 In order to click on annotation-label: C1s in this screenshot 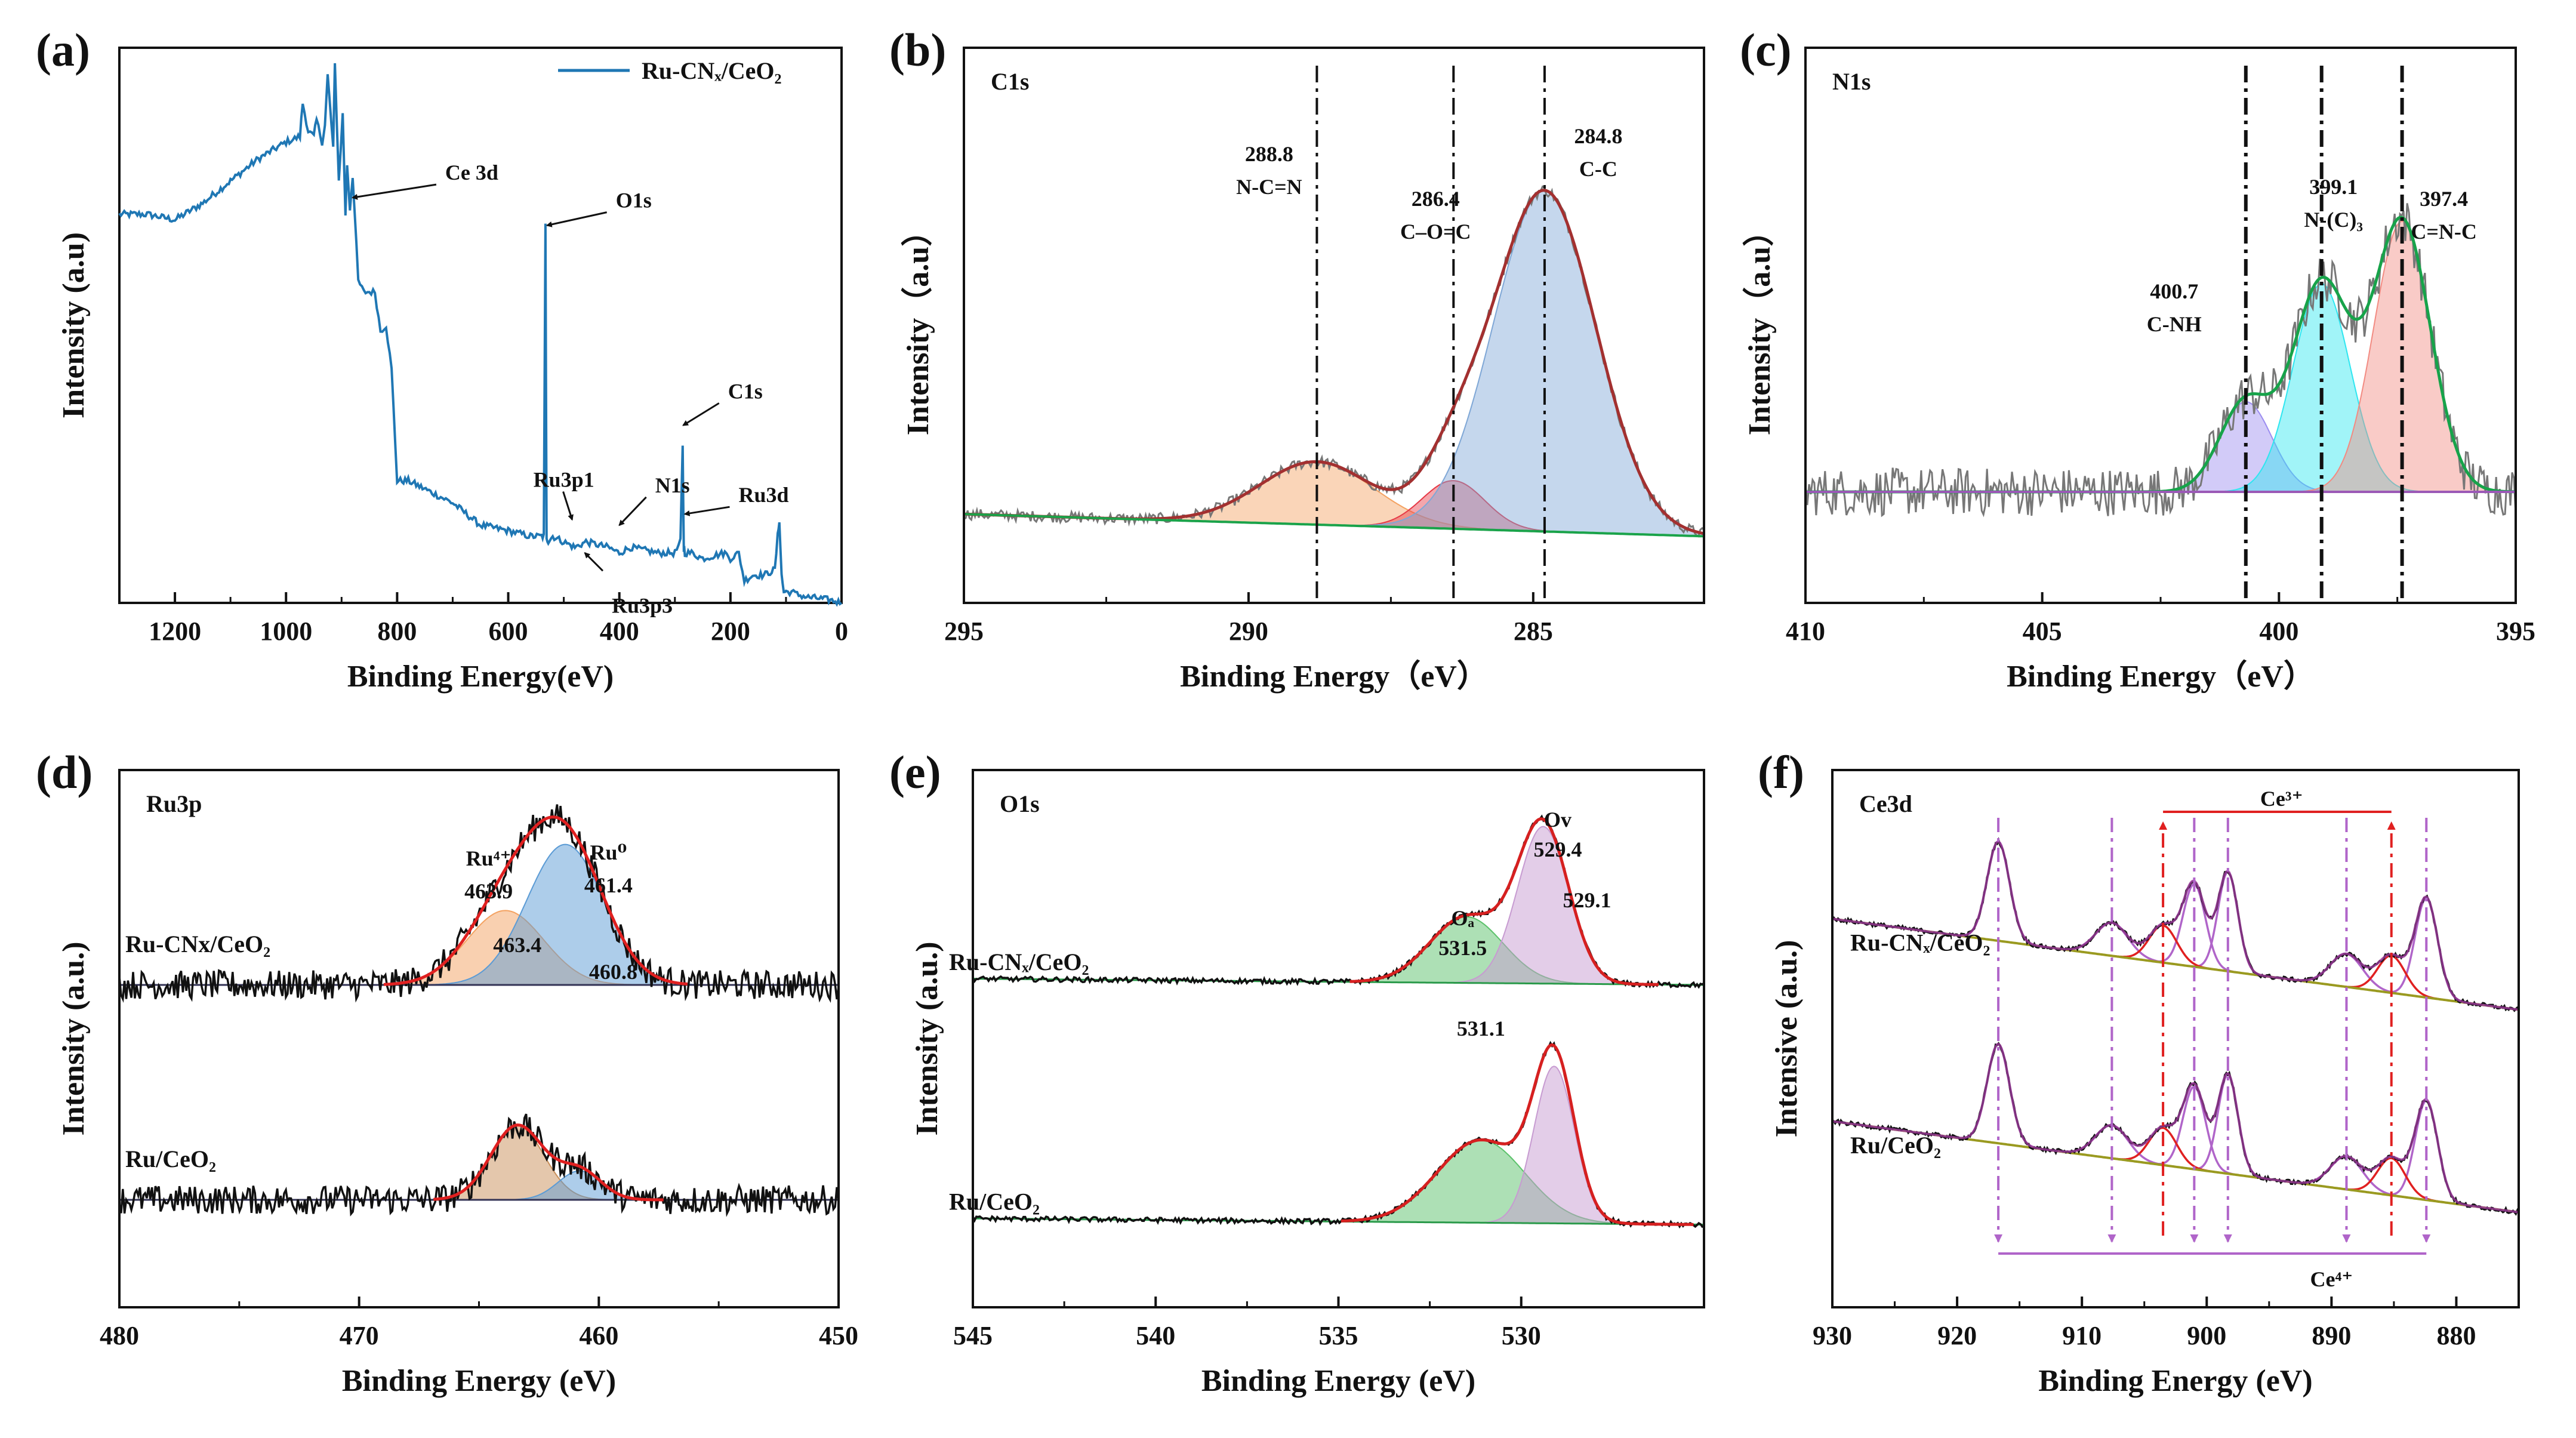, I will do `click(745, 391)`.